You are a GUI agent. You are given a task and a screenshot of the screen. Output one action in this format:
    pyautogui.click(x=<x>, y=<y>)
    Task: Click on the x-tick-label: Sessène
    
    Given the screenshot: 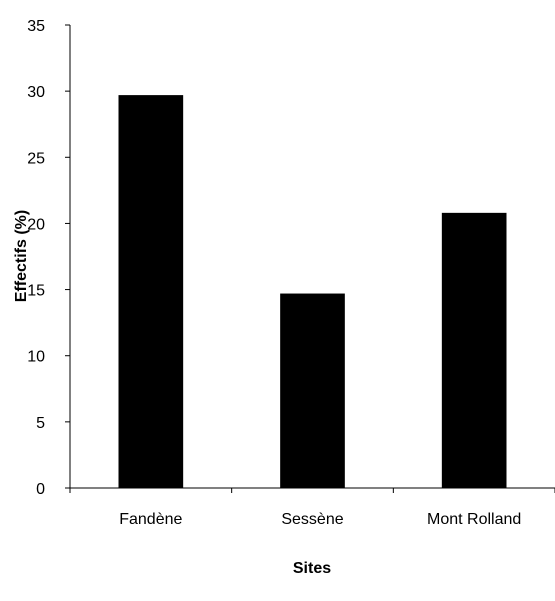 What is the action you would take?
    pyautogui.click(x=312, y=519)
    